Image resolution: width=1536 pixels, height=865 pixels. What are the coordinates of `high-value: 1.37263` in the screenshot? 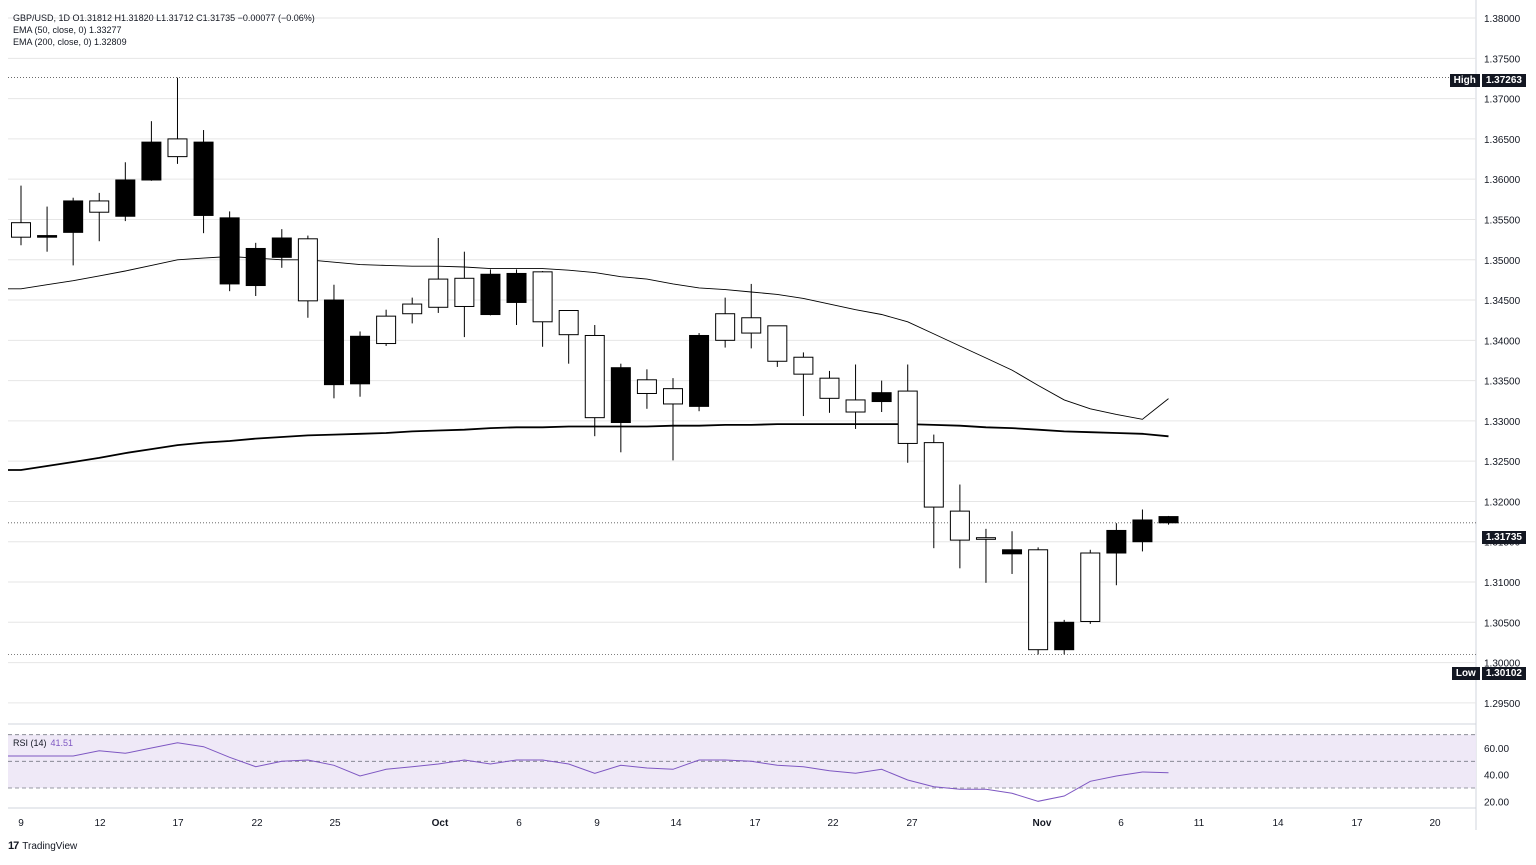 It's located at (1503, 80).